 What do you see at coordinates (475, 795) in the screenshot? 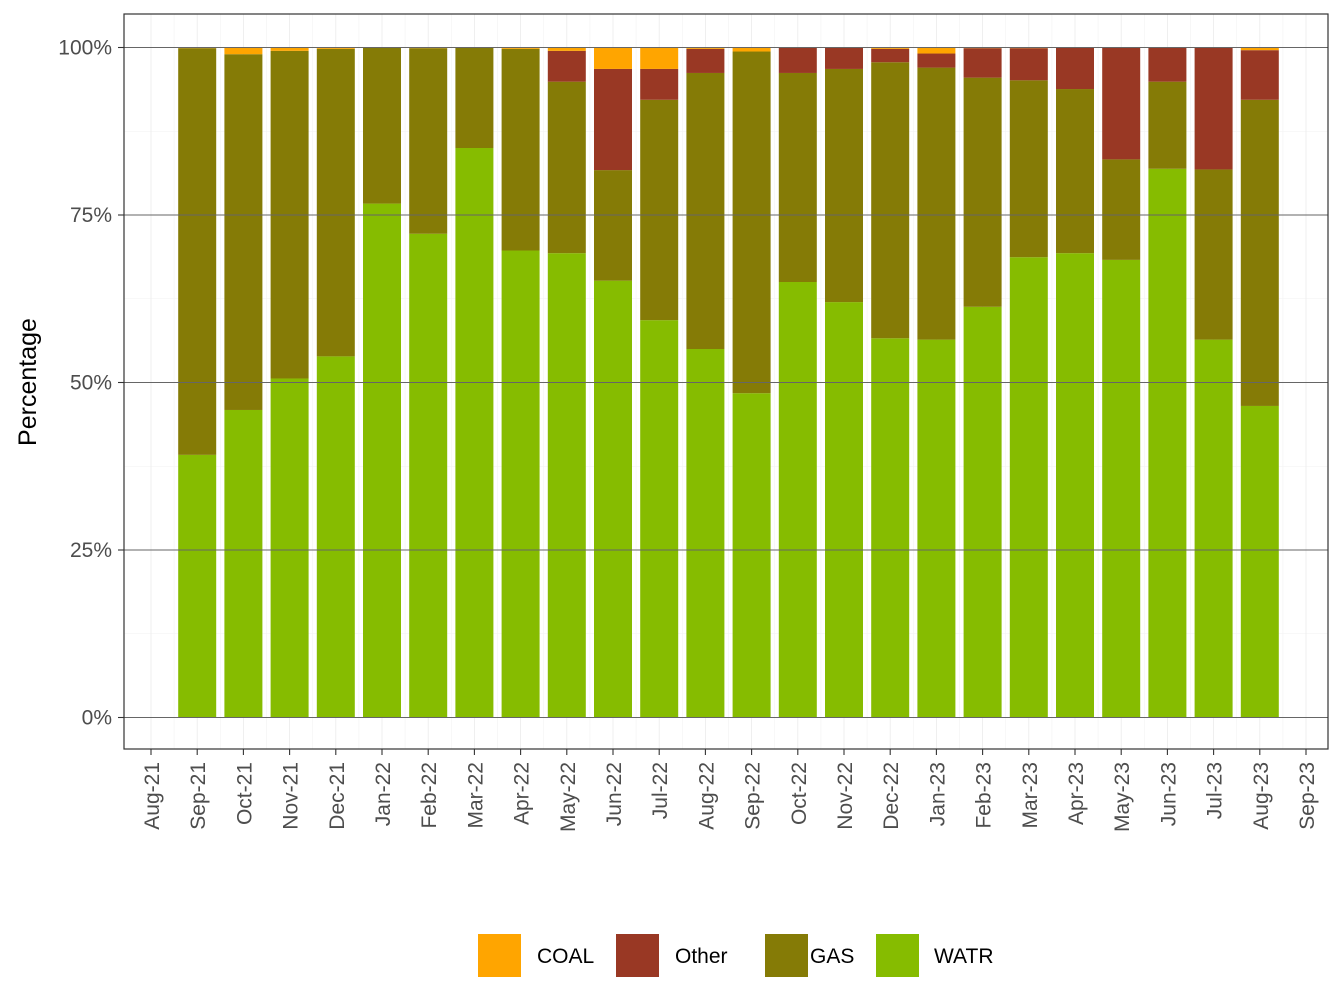
I see `x-tick-label: Mar-22` at bounding box center [475, 795].